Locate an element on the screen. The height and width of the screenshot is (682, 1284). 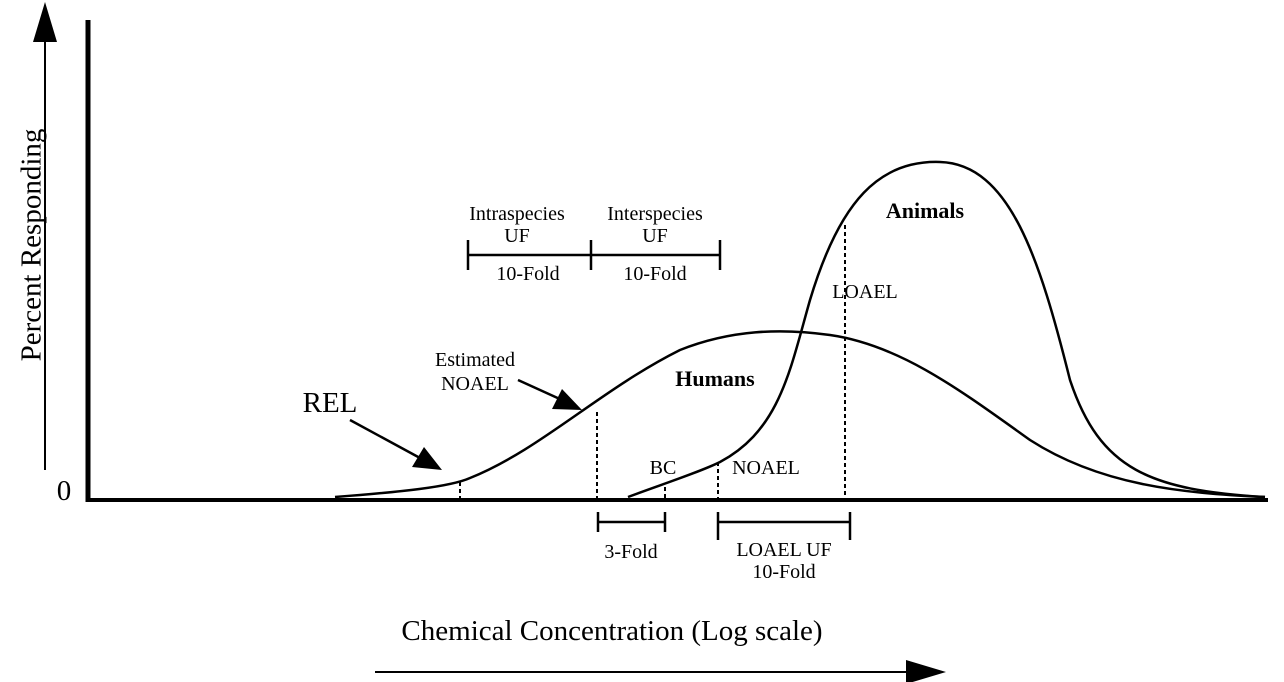
rel-arrowhead is located at coordinates (427, 458).